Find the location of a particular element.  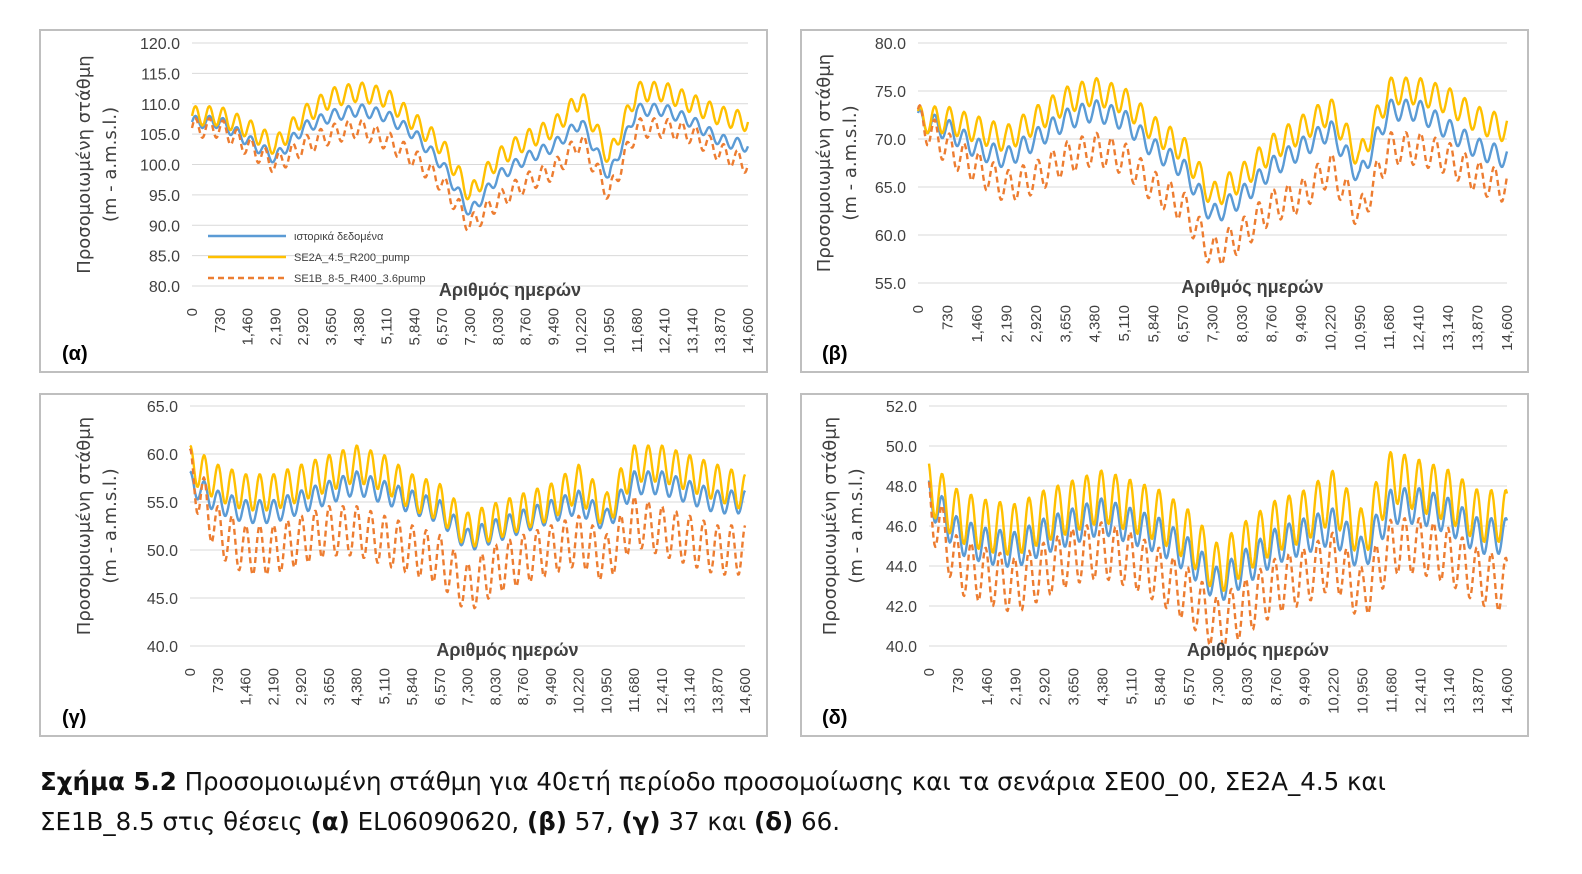

caption-location-c: 37 και is located at coordinates (707, 821).